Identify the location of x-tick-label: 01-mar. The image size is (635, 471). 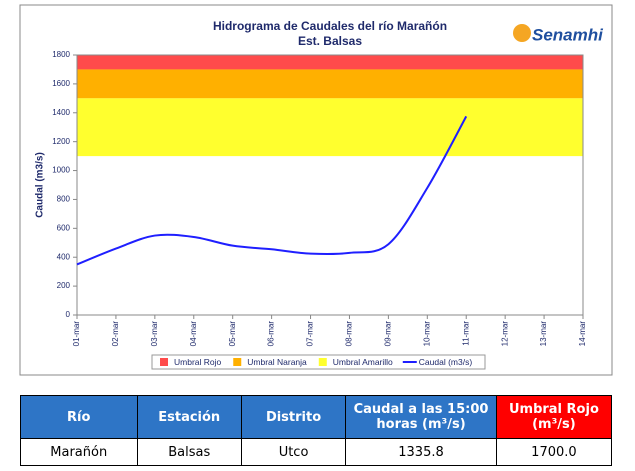
(76, 334).